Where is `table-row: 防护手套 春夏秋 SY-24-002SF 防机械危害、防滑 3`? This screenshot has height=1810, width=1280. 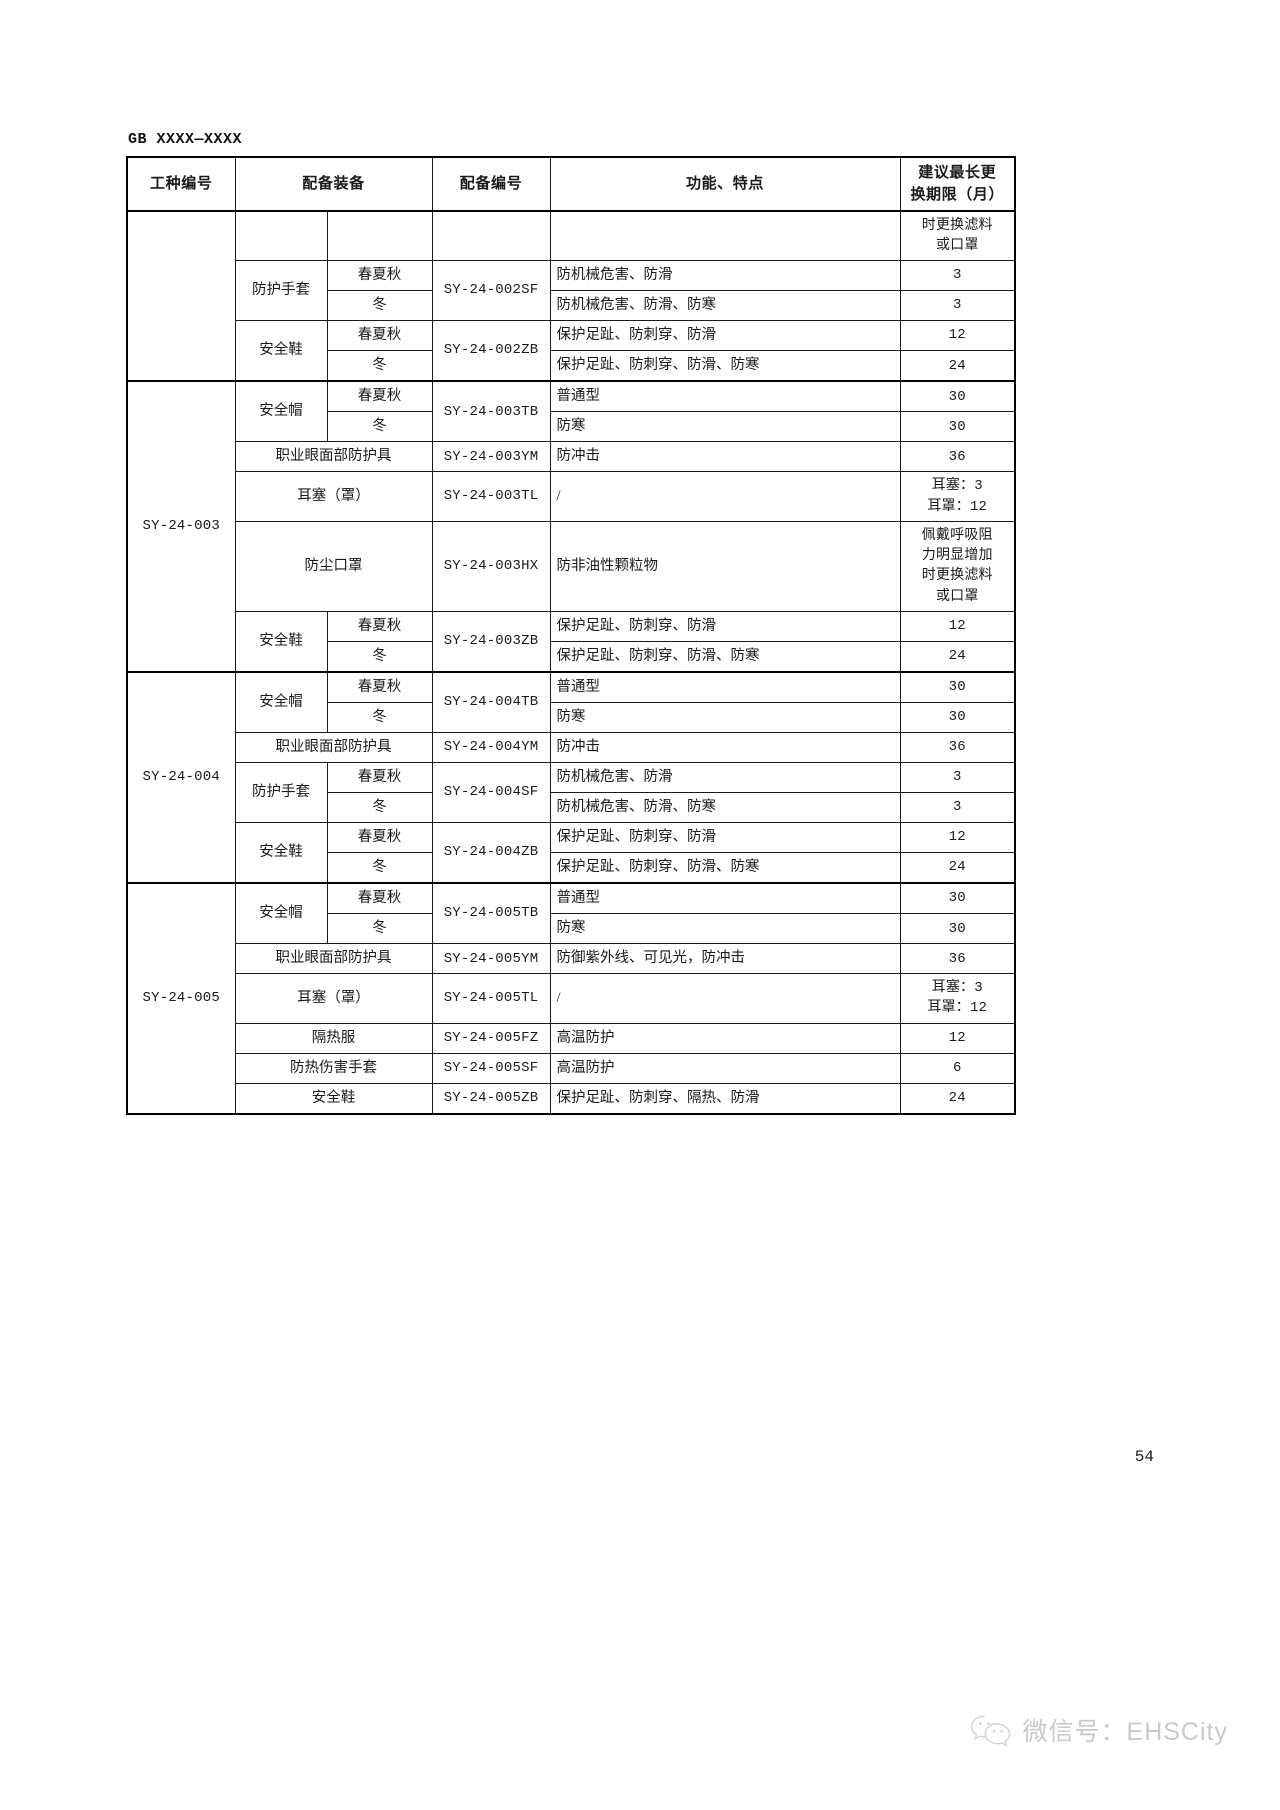
table-row: 防护手套 春夏秋 SY-24-002SF 防机械危害、防滑 3 is located at coordinates (571, 291).